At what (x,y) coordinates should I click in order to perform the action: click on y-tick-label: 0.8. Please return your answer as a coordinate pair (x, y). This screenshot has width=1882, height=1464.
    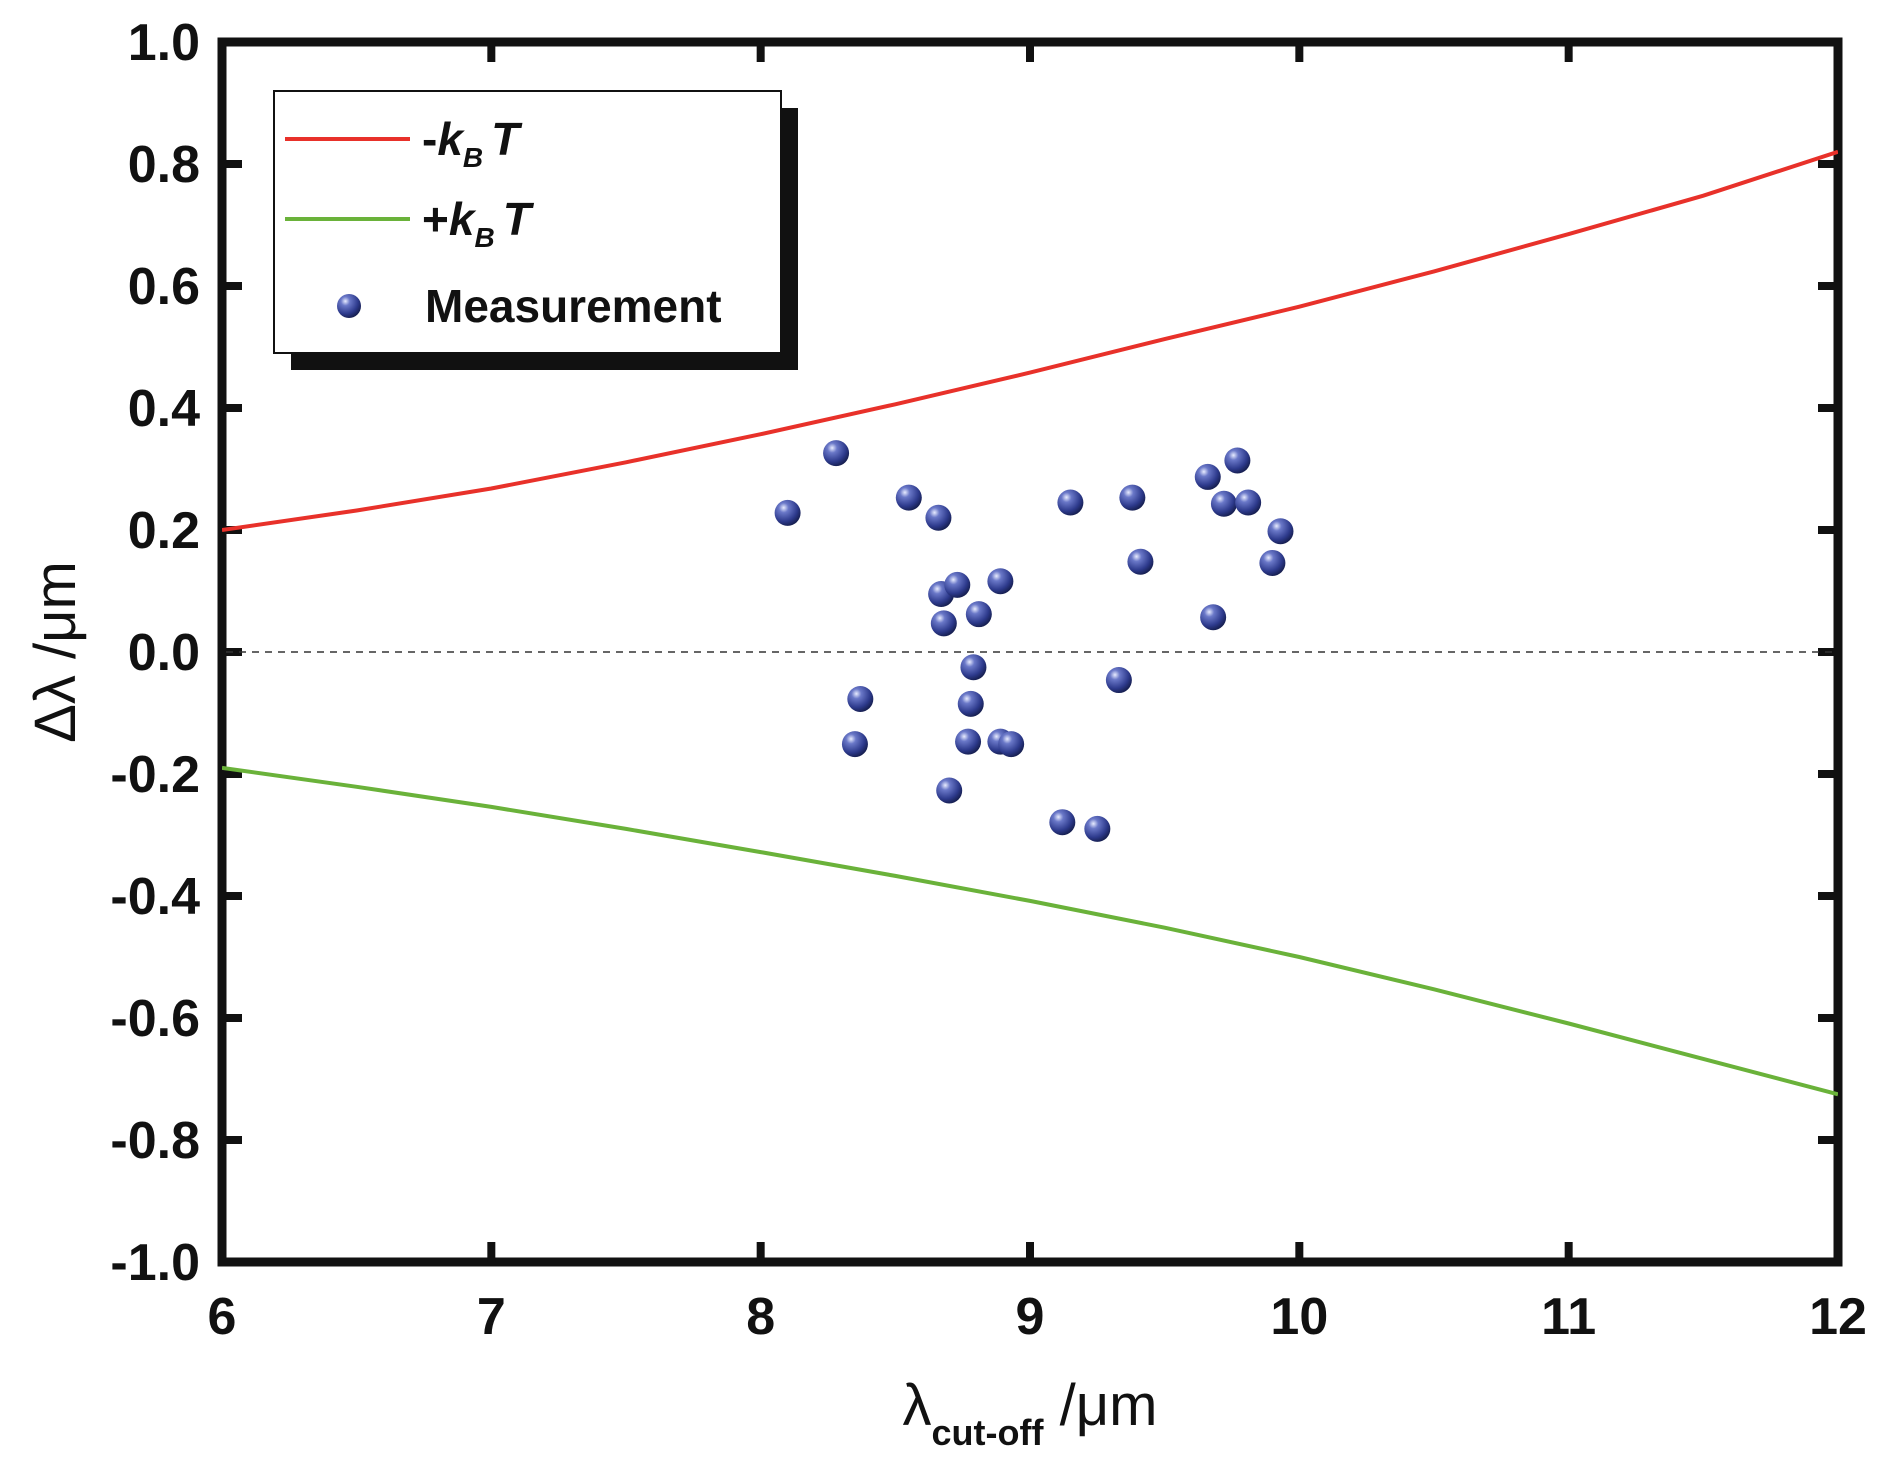
    Looking at the image, I should click on (164, 165).